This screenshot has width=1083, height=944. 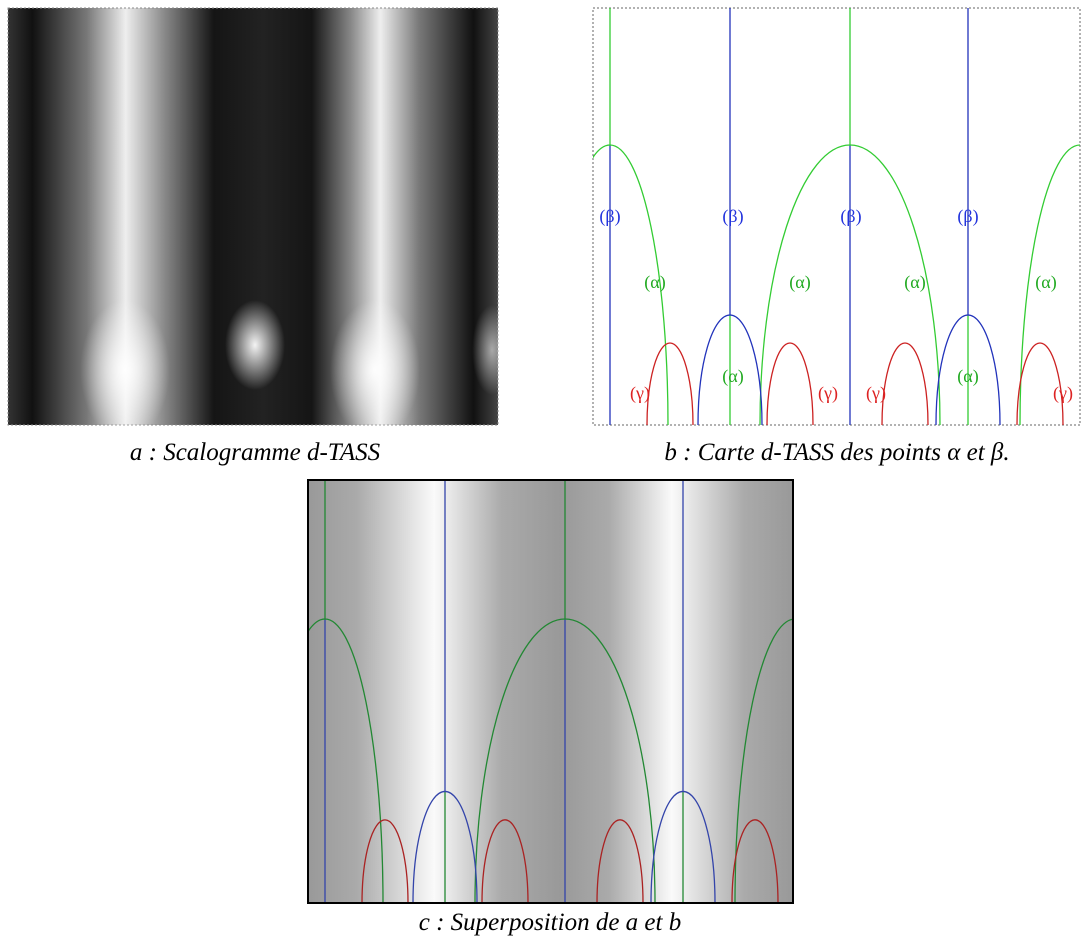 What do you see at coordinates (255, 452) in the screenshot?
I see `caption: a : Scalogramme d-TASS` at bounding box center [255, 452].